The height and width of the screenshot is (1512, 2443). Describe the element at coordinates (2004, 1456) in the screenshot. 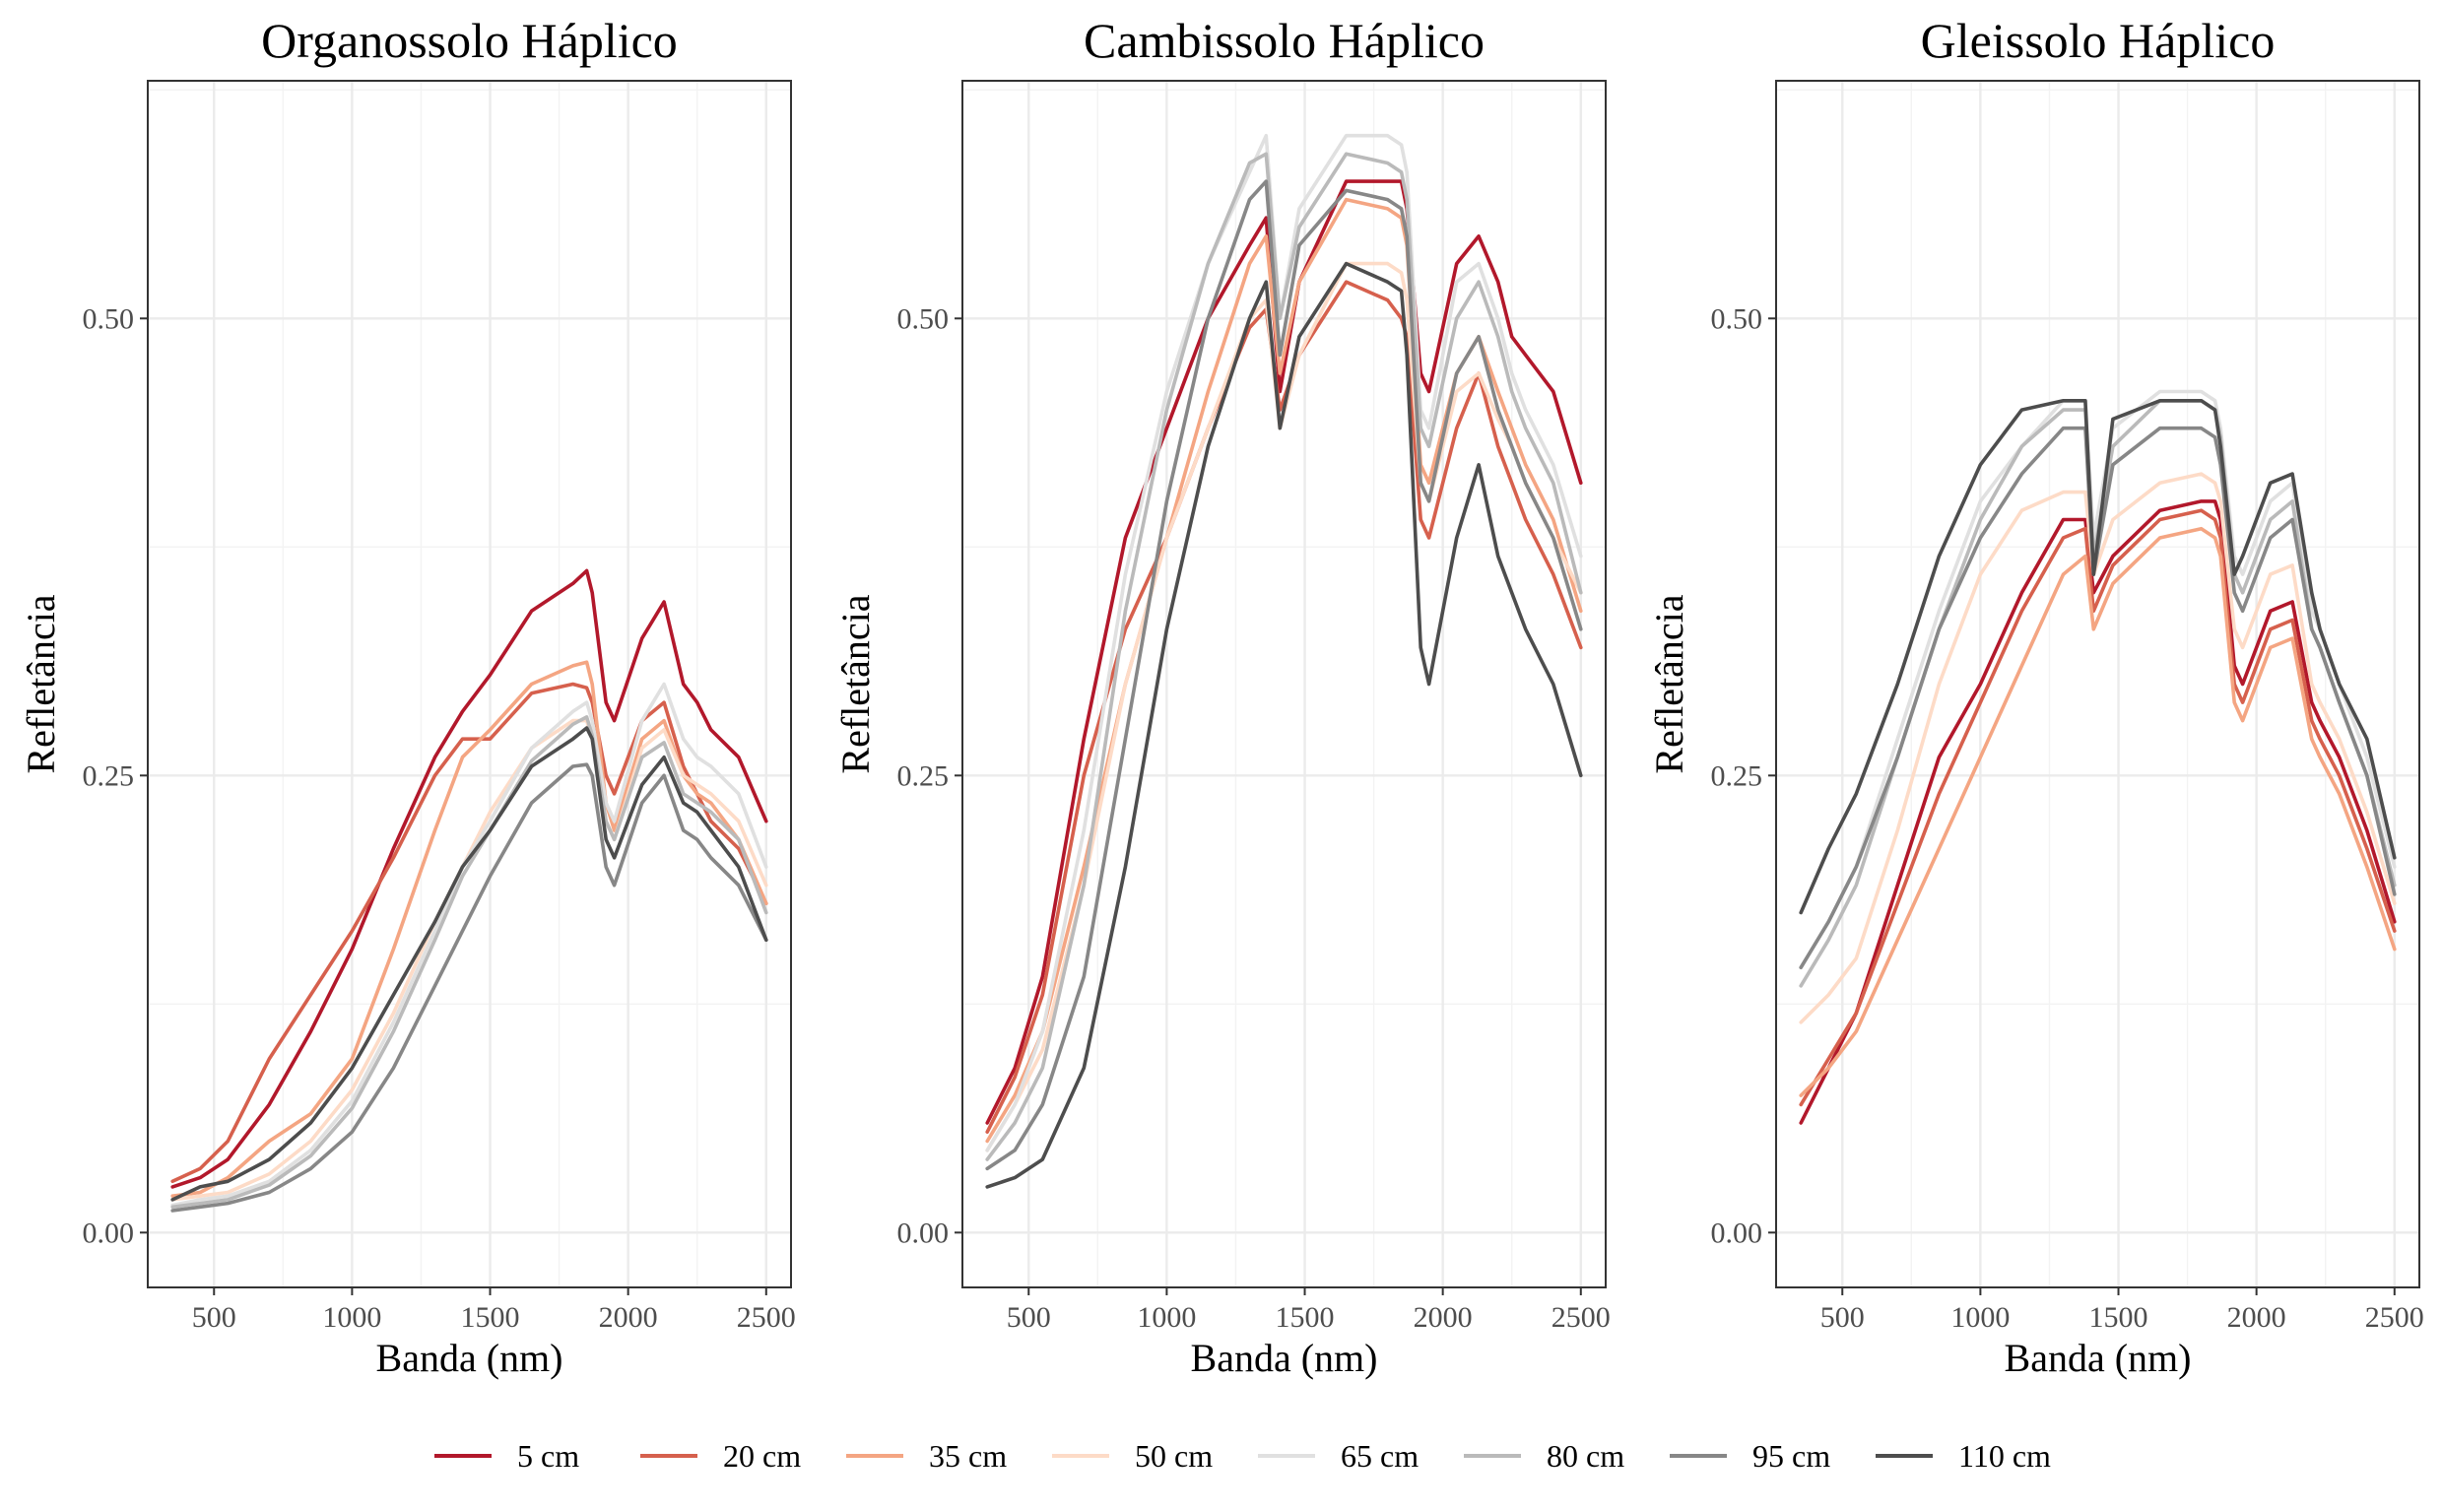

I see `legend-label: 110 cm` at that location.